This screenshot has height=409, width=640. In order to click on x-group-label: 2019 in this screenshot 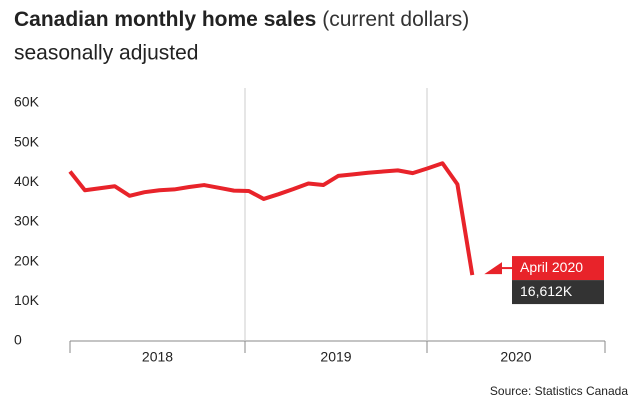, I will do `click(335, 357)`.